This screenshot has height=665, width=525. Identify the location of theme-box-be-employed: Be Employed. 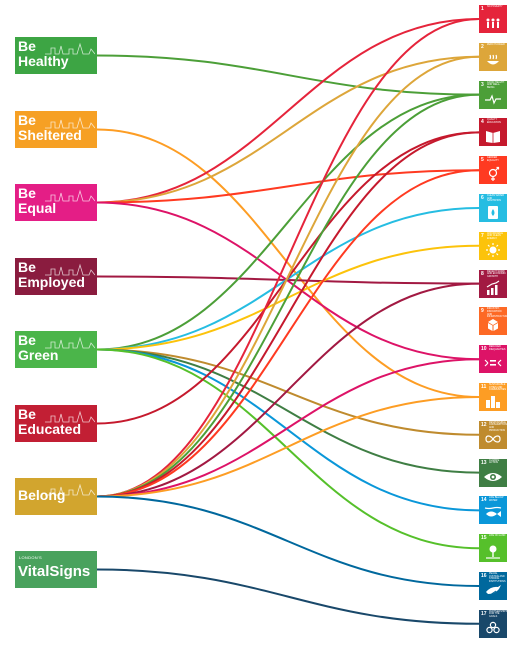
(56, 276).